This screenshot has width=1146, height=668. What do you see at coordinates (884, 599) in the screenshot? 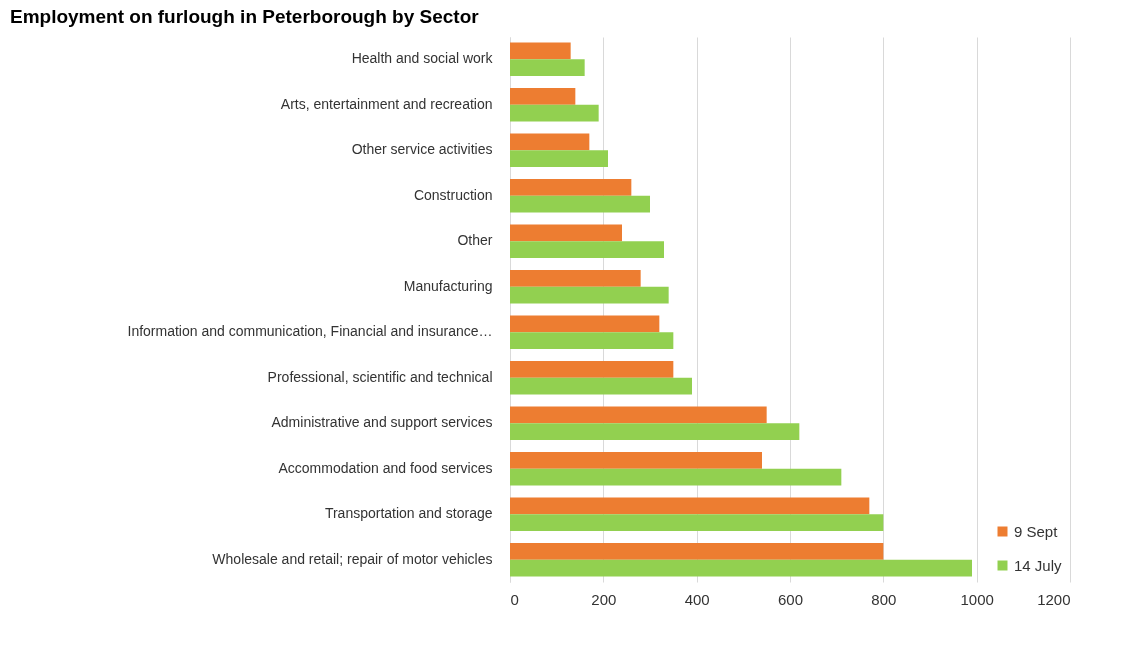
I see `x-tick-label: 800` at bounding box center [884, 599].